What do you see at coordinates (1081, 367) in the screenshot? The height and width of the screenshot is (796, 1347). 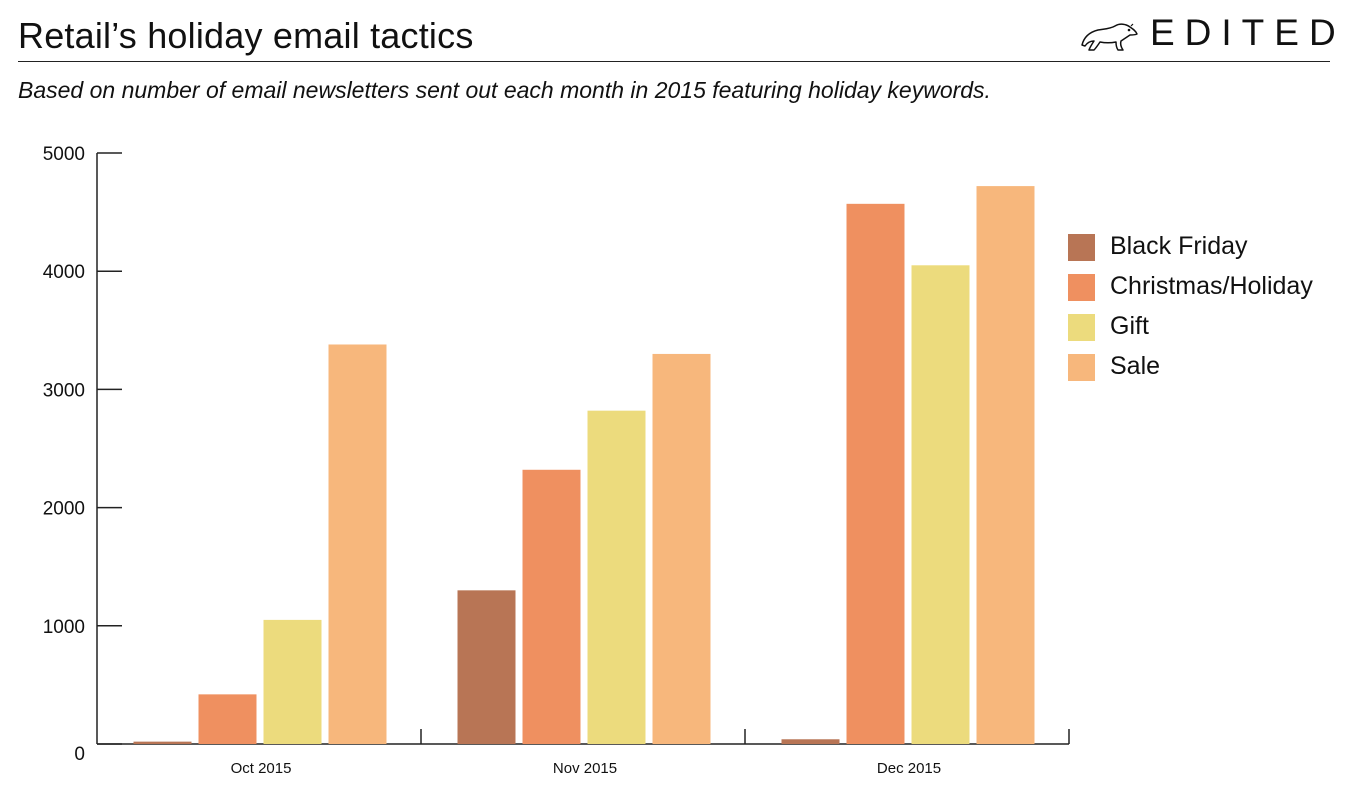 I see `legend-swatch-sale` at bounding box center [1081, 367].